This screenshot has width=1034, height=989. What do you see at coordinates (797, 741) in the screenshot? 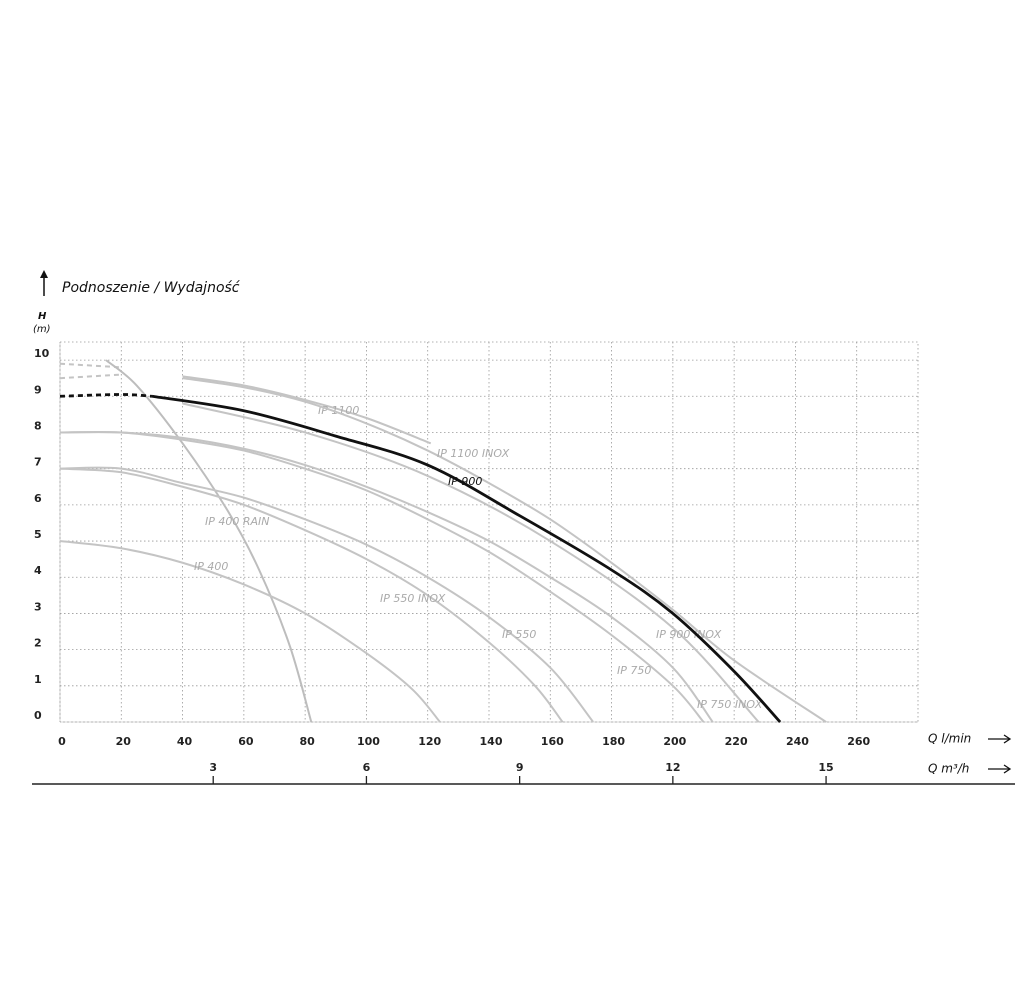
I see `x-tick-label: 240` at bounding box center [797, 741].